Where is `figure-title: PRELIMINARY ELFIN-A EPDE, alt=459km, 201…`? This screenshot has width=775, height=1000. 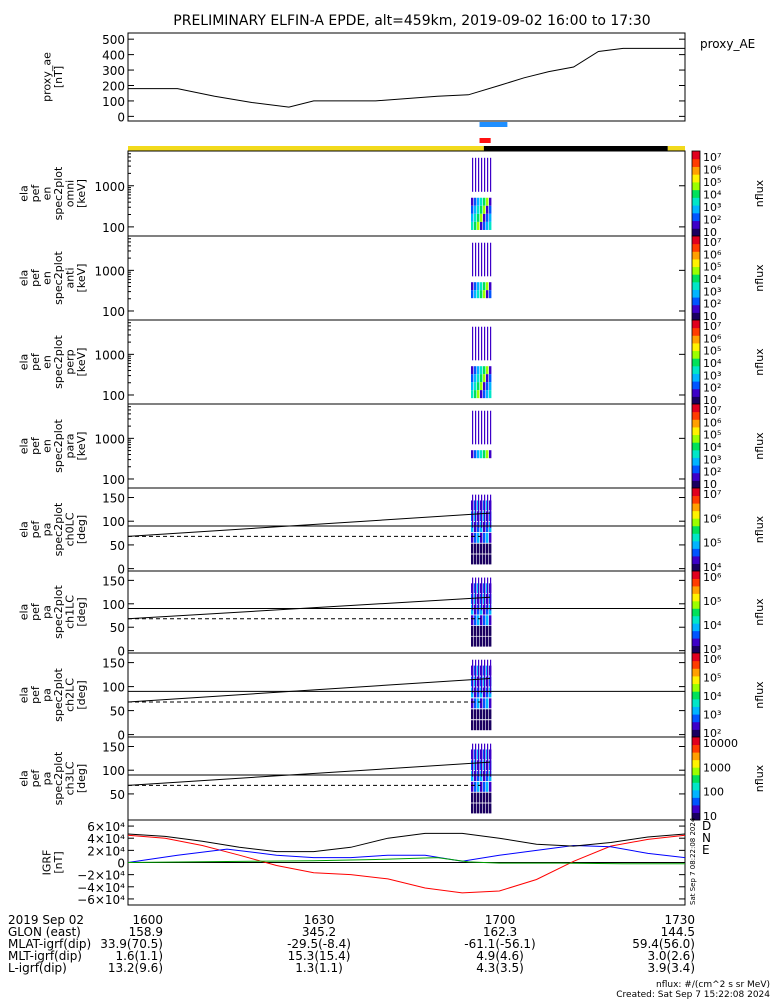
figure-title: PRELIMINARY ELFIN-A EPDE, alt=459km, 201… is located at coordinates (411, 21).